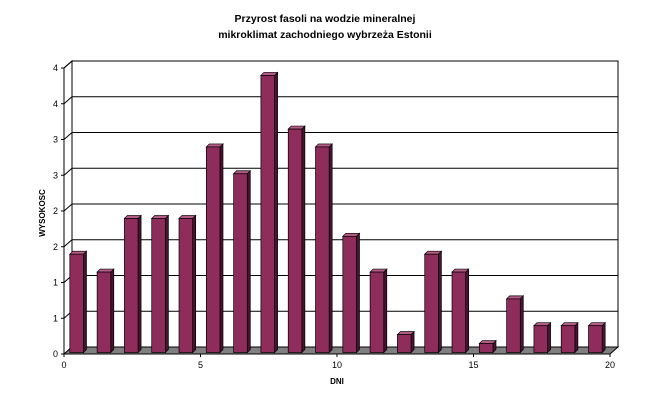 The height and width of the screenshot is (404, 650). I want to click on y-tick-labels: 0 1 1 2 2 3 3 4 4, so click(58, 211).